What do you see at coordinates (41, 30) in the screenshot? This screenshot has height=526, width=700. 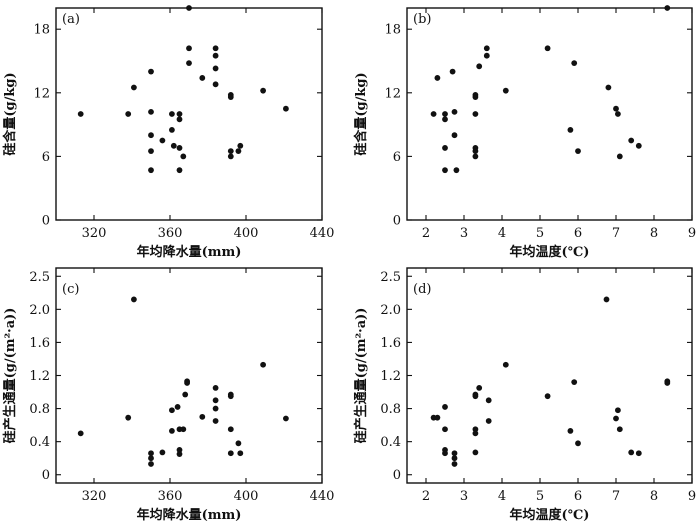 I see `y-tick-label: 18` at bounding box center [41, 30].